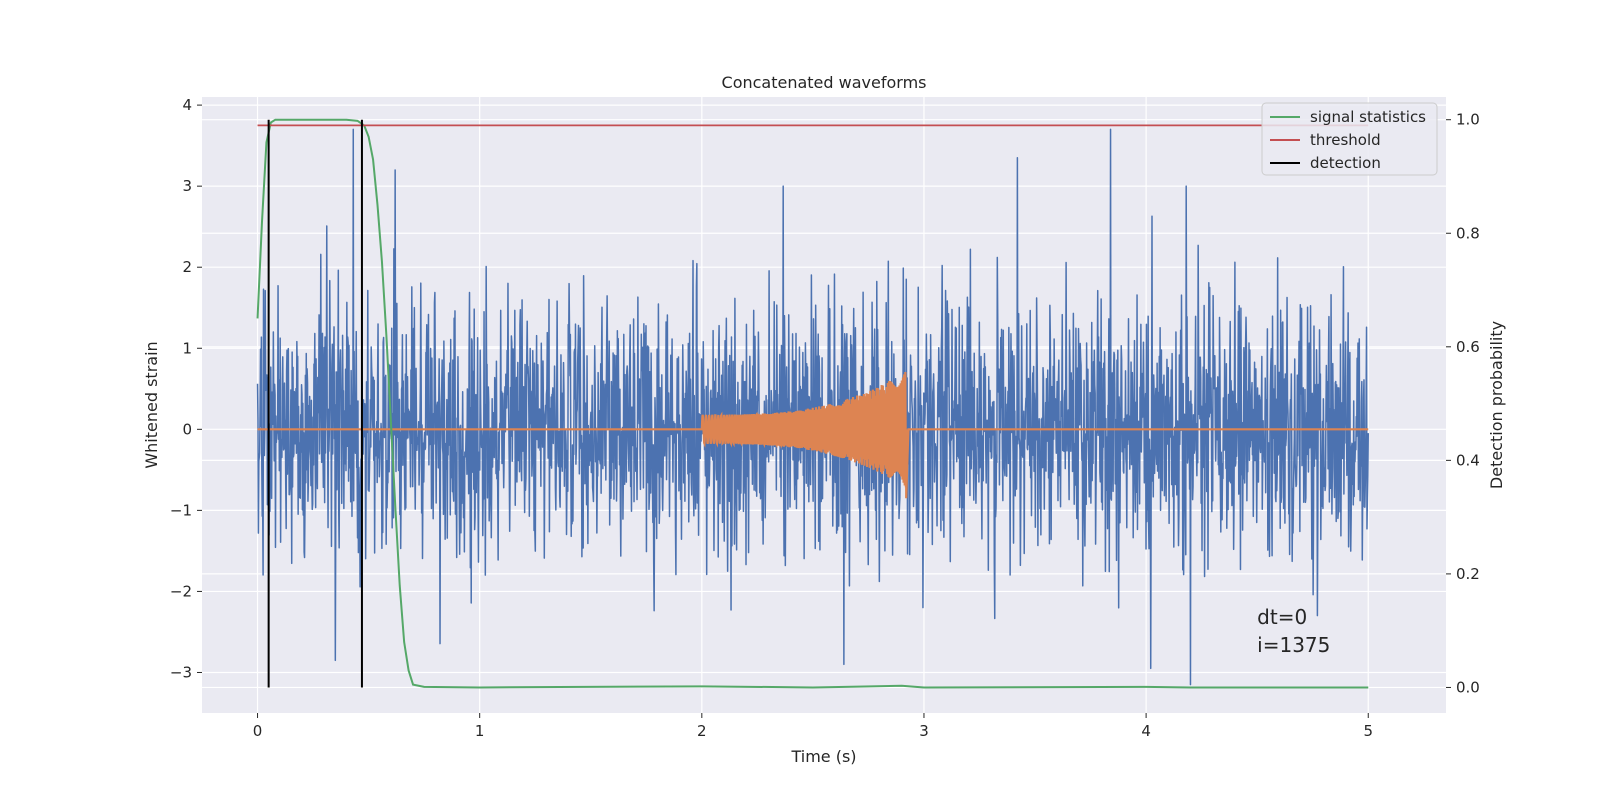 This screenshot has height=800, width=1600. Describe the element at coordinates (1468, 574) in the screenshot. I see `y-right-tick-label: 0.2` at that location.